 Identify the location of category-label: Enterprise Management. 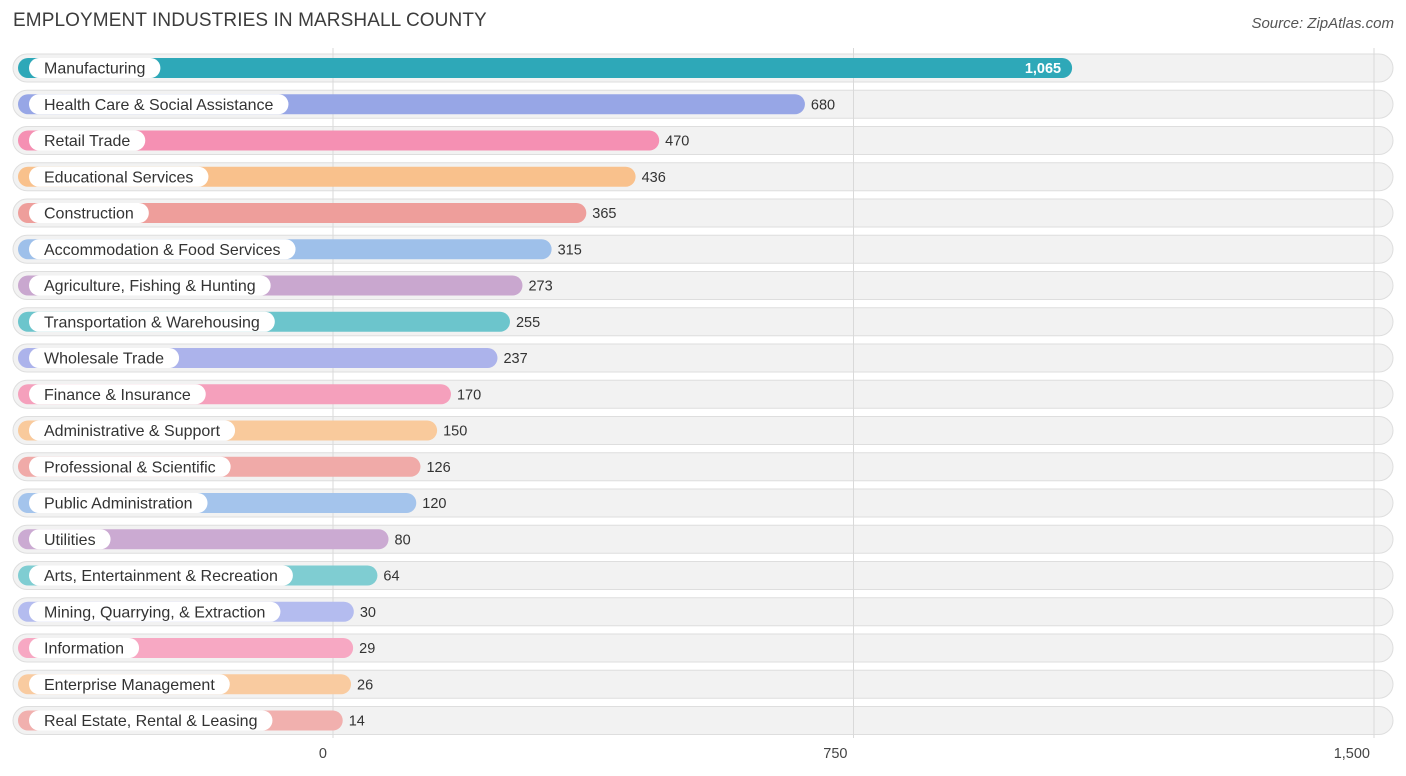
(129, 685).